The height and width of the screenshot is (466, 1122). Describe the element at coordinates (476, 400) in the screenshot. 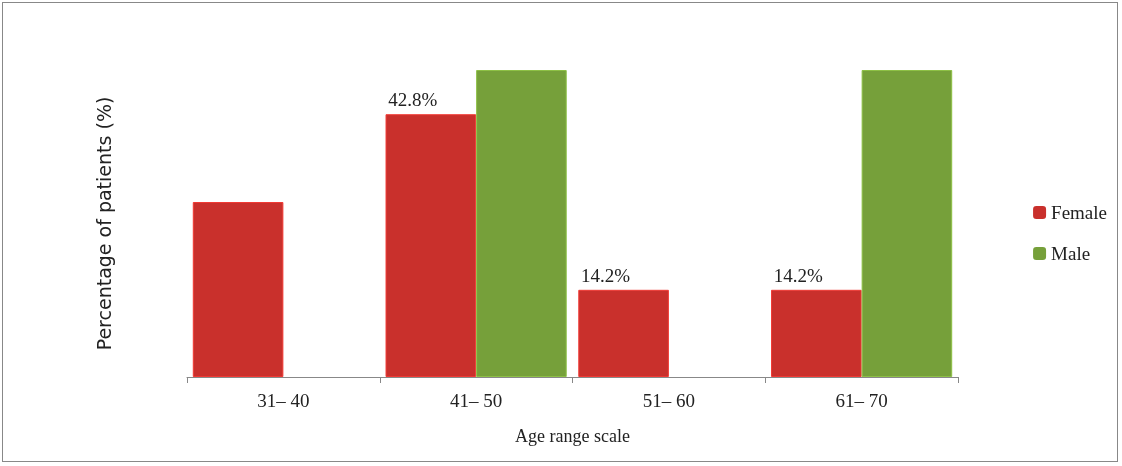

I see `x-tick-label: 41– 50` at that location.